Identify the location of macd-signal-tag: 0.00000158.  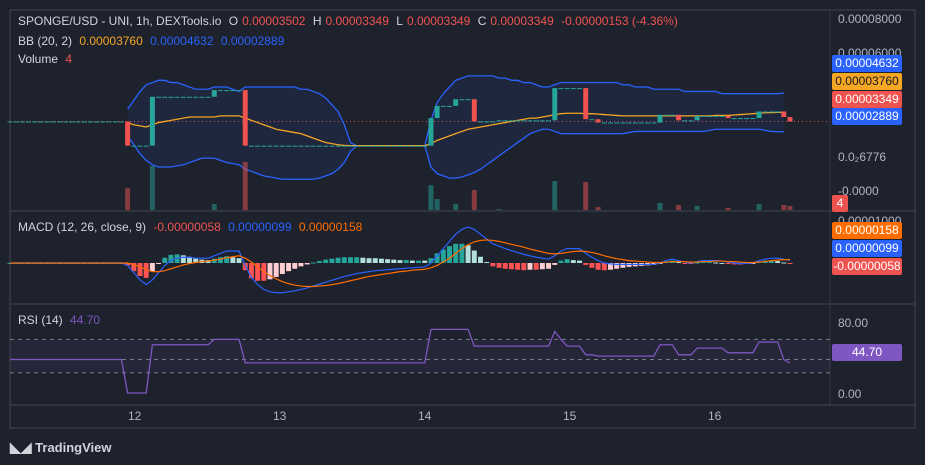
(867, 230).